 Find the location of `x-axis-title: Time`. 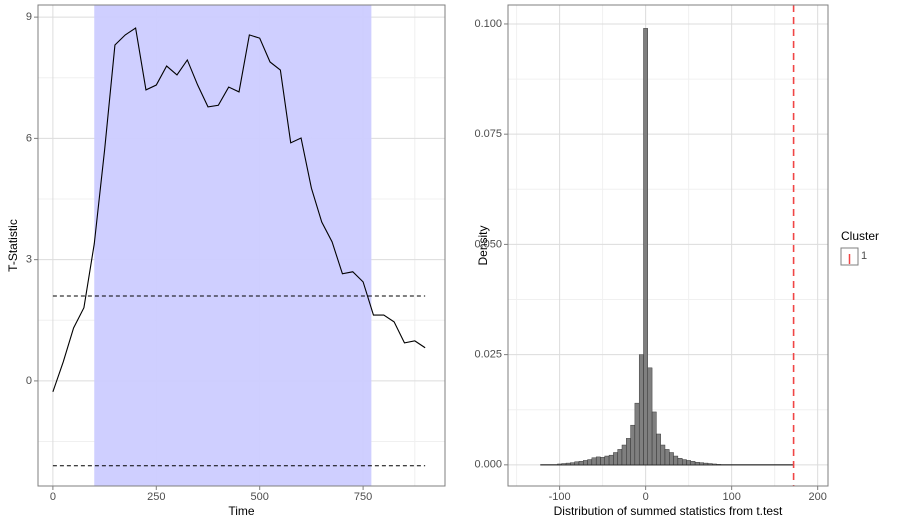

x-axis-title: Time is located at coordinates (241, 511).